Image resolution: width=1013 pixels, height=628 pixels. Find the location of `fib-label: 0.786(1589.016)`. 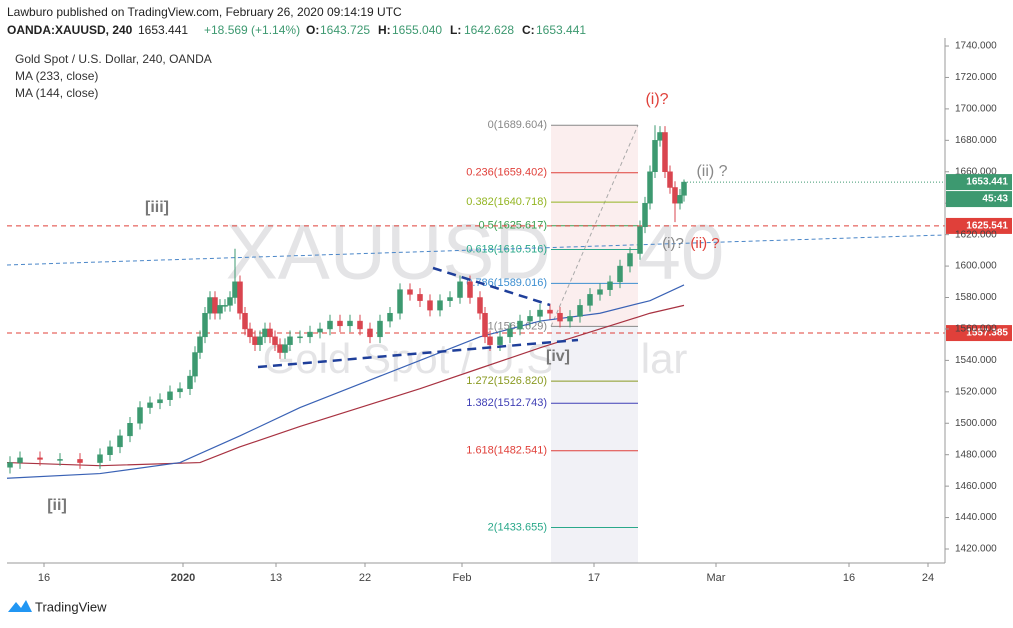

fib-label: 0.786(1589.016) is located at coordinates (506, 283).